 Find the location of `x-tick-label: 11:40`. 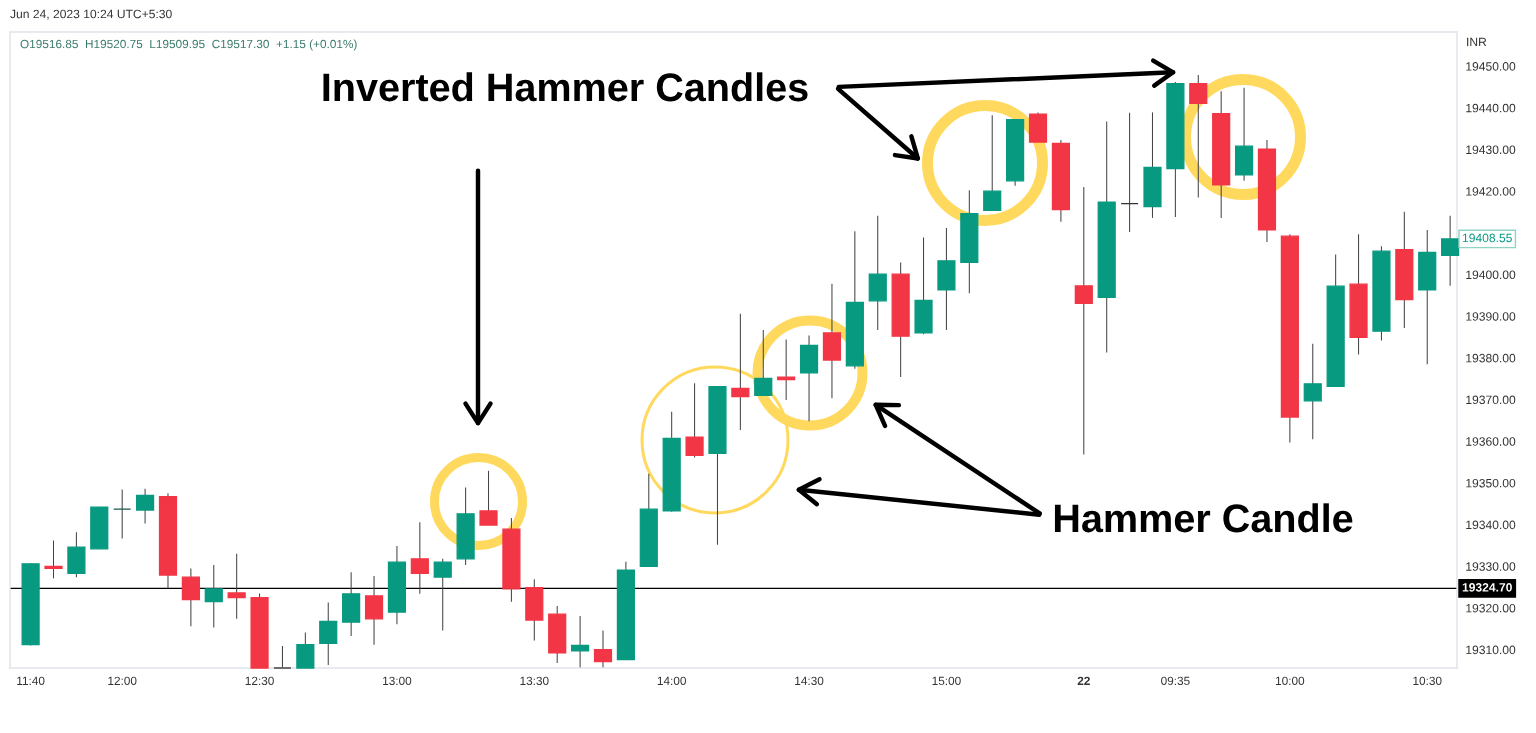

x-tick-label: 11:40 is located at coordinates (31, 680).